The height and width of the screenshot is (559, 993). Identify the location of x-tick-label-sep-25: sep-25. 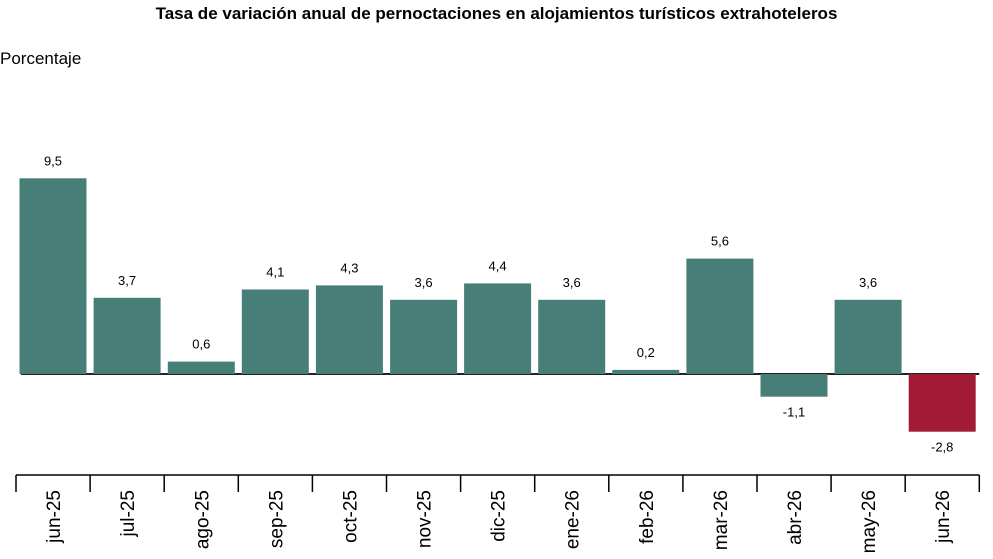
(276, 519).